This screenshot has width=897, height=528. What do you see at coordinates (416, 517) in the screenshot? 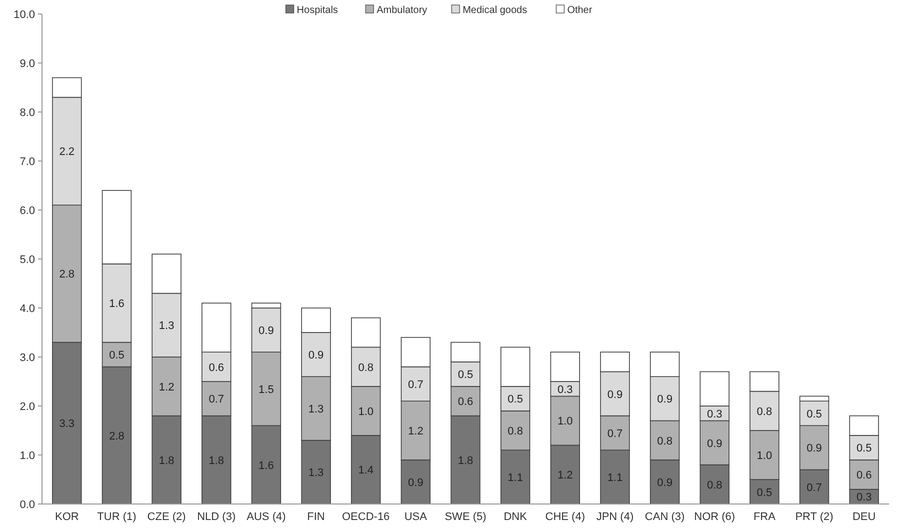
I see `x-tick-label: USA` at bounding box center [416, 517].